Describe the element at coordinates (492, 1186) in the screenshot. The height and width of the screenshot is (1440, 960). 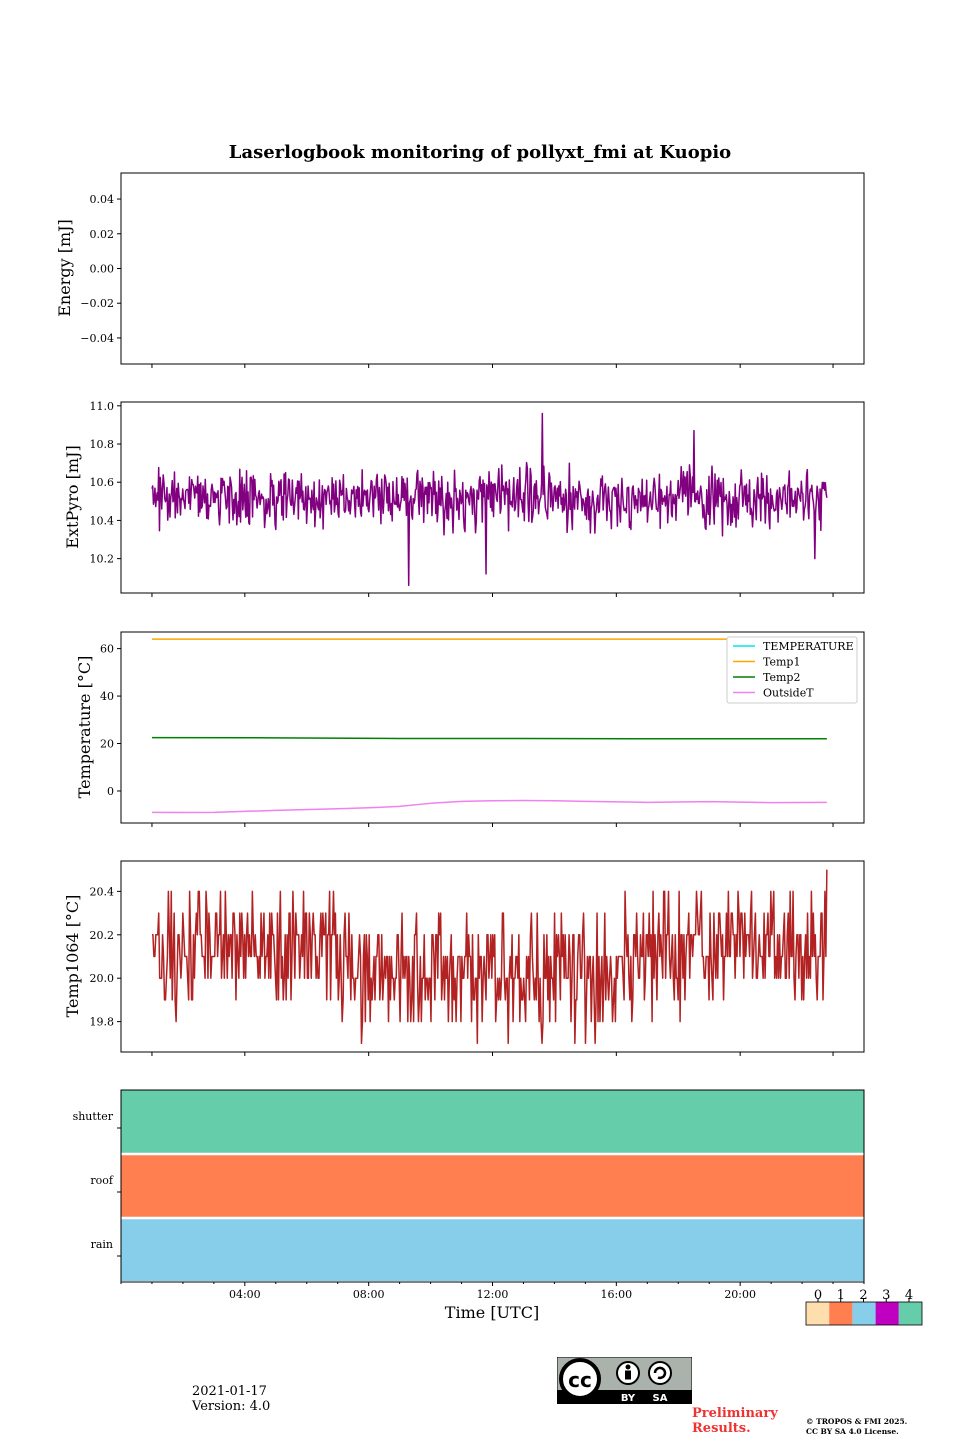
I see `status-row-roof` at that location.